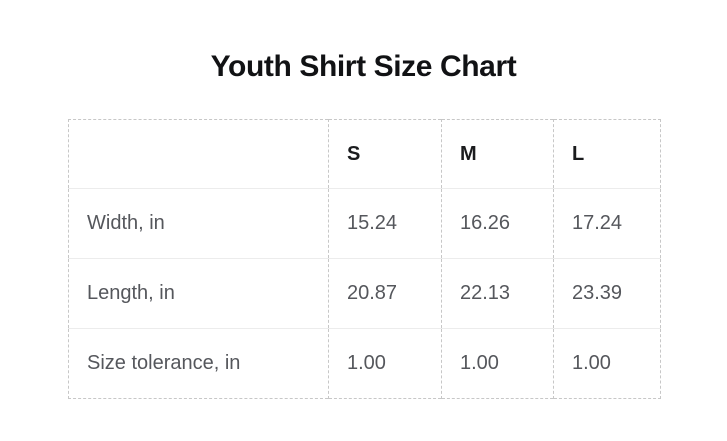 The image size is (727, 441). What do you see at coordinates (497, 293) in the screenshot?
I see `length-value-m: 22.13` at bounding box center [497, 293].